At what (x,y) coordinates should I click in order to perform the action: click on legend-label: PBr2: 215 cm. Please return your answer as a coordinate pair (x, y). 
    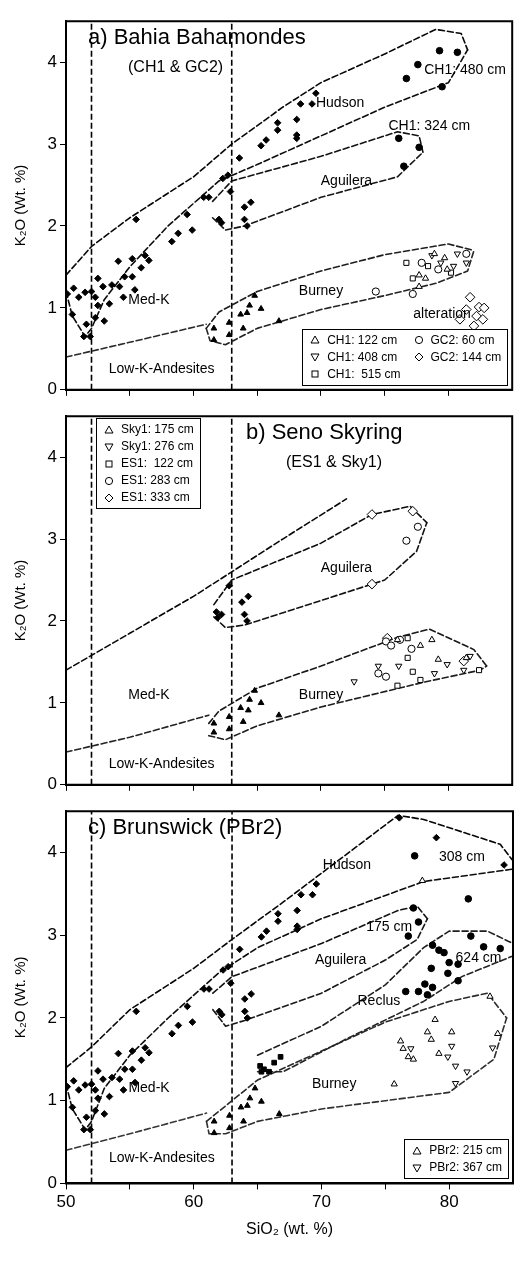
    Looking at the image, I should click on (465, 1151).